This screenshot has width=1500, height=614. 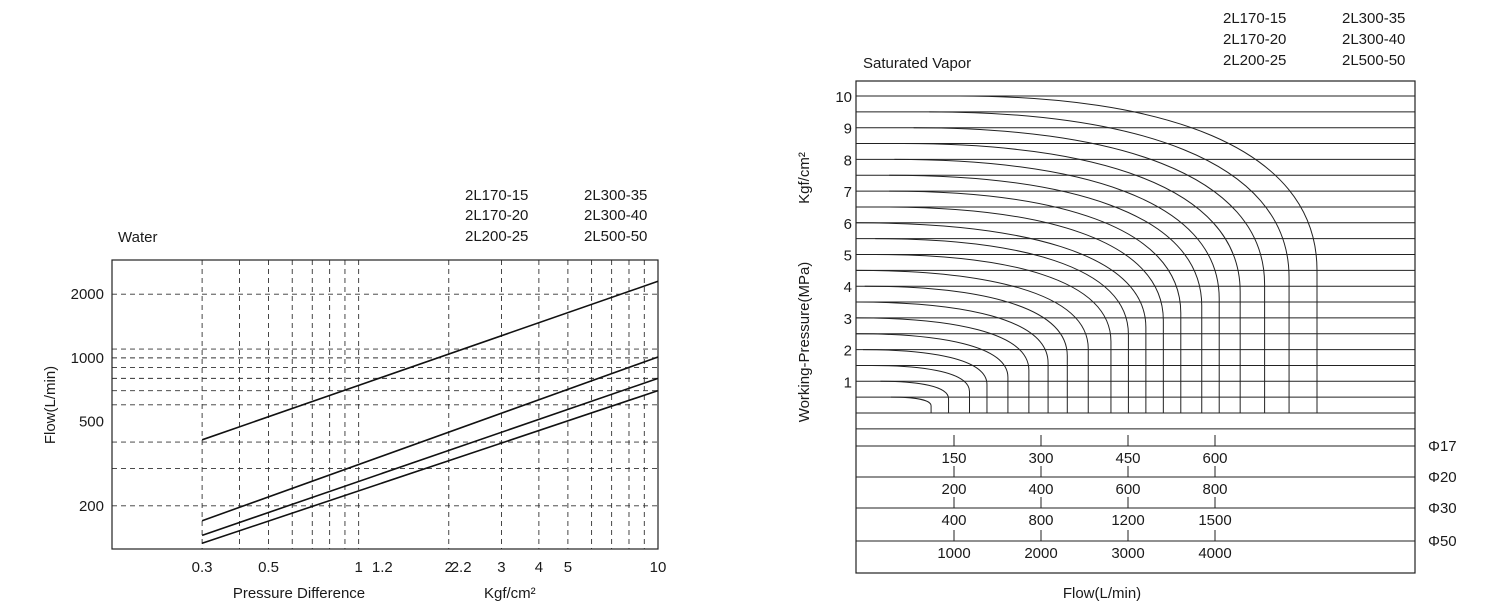 What do you see at coordinates (1102, 593) in the screenshot?
I see `vapor-x-axis-label: Flow(L/min)` at bounding box center [1102, 593].